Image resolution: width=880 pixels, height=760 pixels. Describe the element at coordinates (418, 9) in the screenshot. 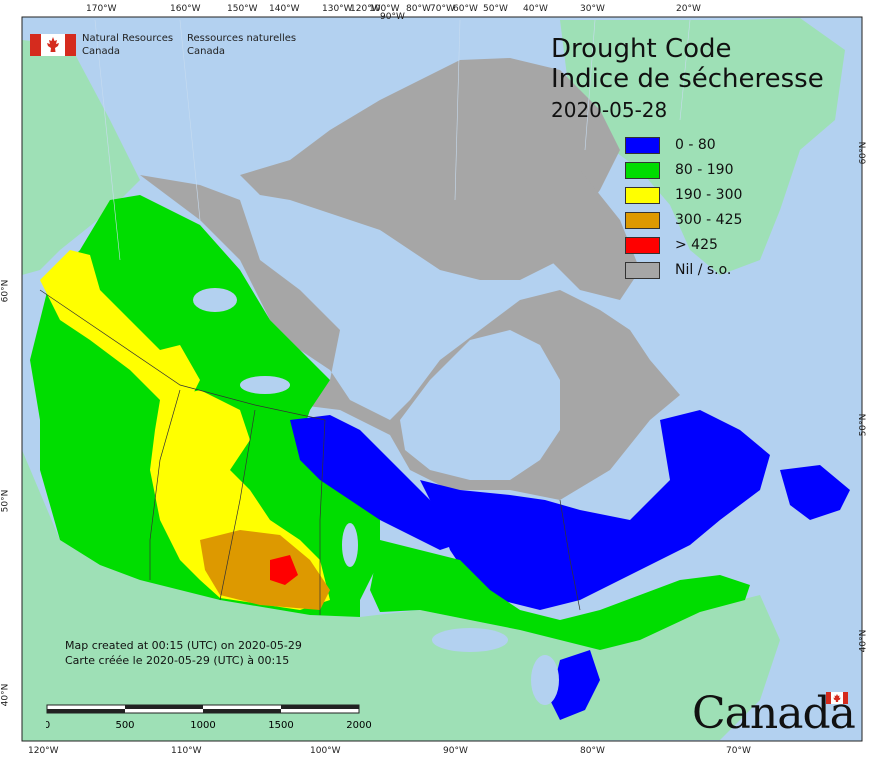

I see `tick-top: 80°W` at that location.